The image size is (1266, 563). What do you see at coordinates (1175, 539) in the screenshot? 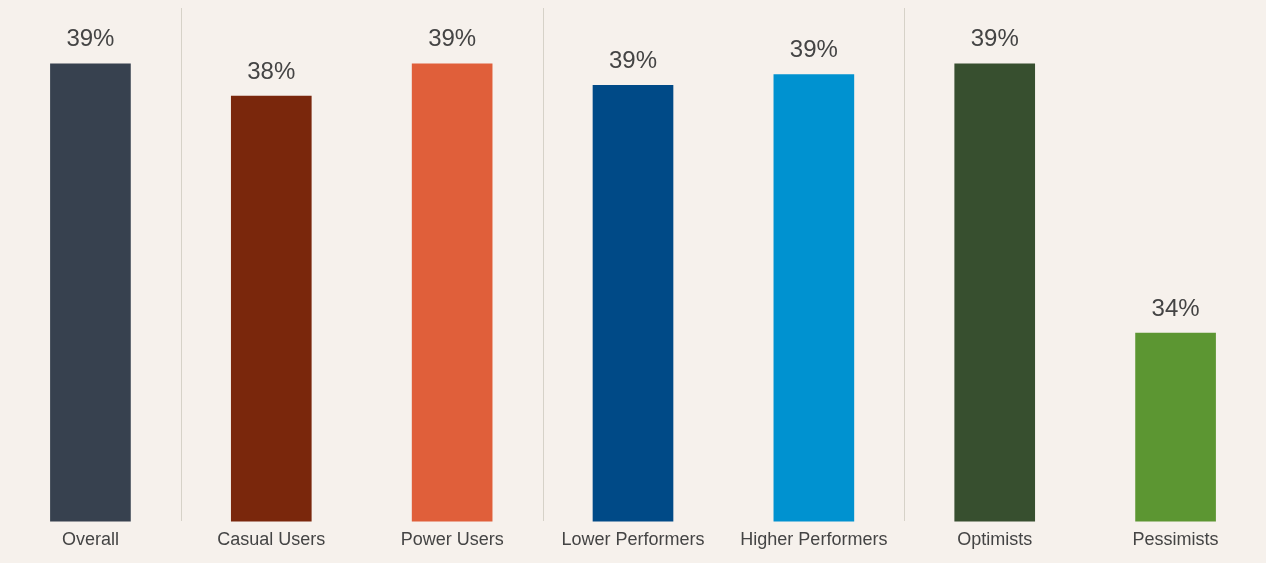
I see `x-tick-label: Pessimists` at bounding box center [1175, 539].